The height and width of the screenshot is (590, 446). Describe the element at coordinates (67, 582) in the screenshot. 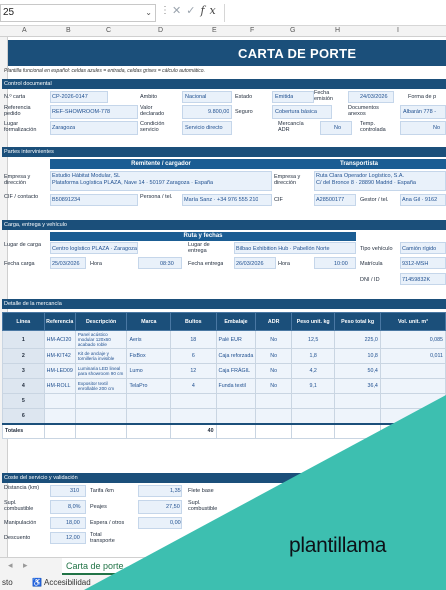

I see `accessibility-label: Accesibilidad` at that location.